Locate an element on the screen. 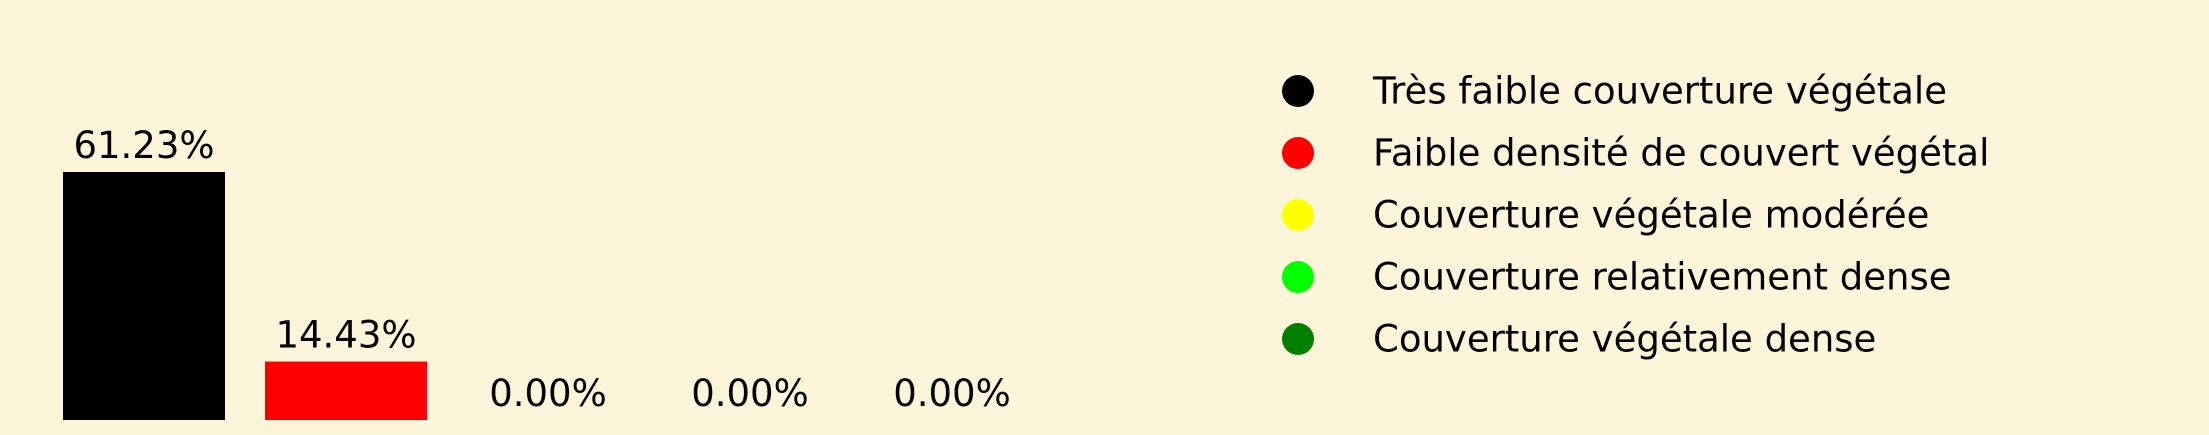 This screenshot has width=2209, height=435. legend-label-3: Couverture végétale modérée is located at coordinates (1651, 215).